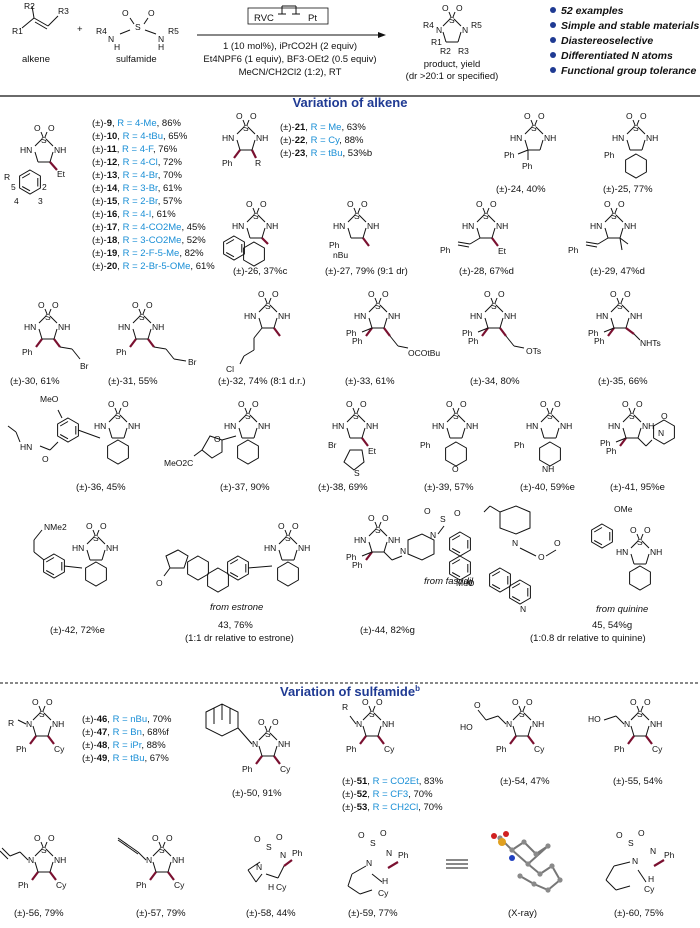 This screenshot has width=700, height=928. I want to click on structure-9-20: S O O HN NH Et R 5 2 4 3, so click(35, 164).